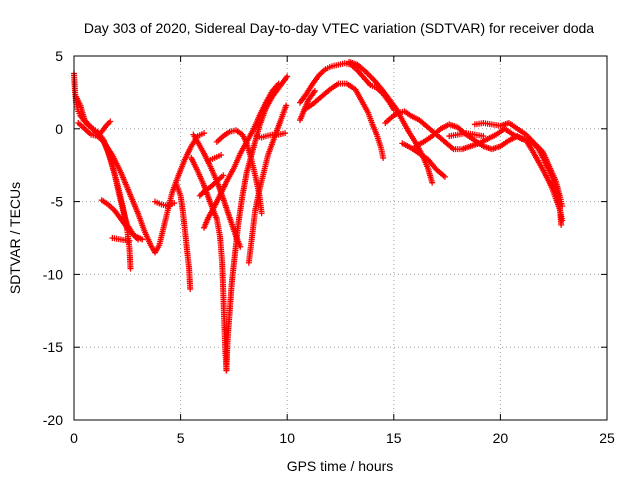  What do you see at coordinates (181, 438) in the screenshot?
I see `x-tick-label: 5` at bounding box center [181, 438].